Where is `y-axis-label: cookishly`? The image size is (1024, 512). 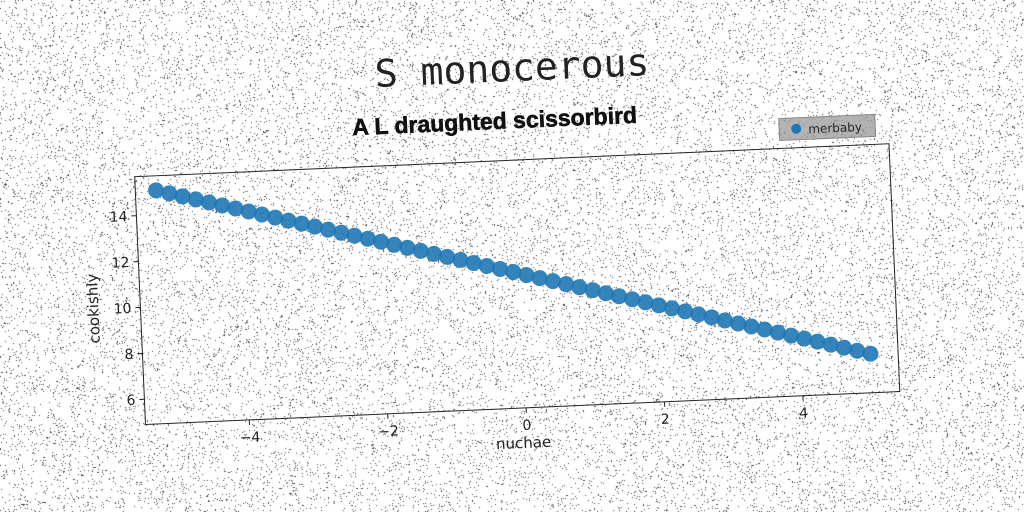 y-axis-label: cookishly is located at coordinates (93, 308).